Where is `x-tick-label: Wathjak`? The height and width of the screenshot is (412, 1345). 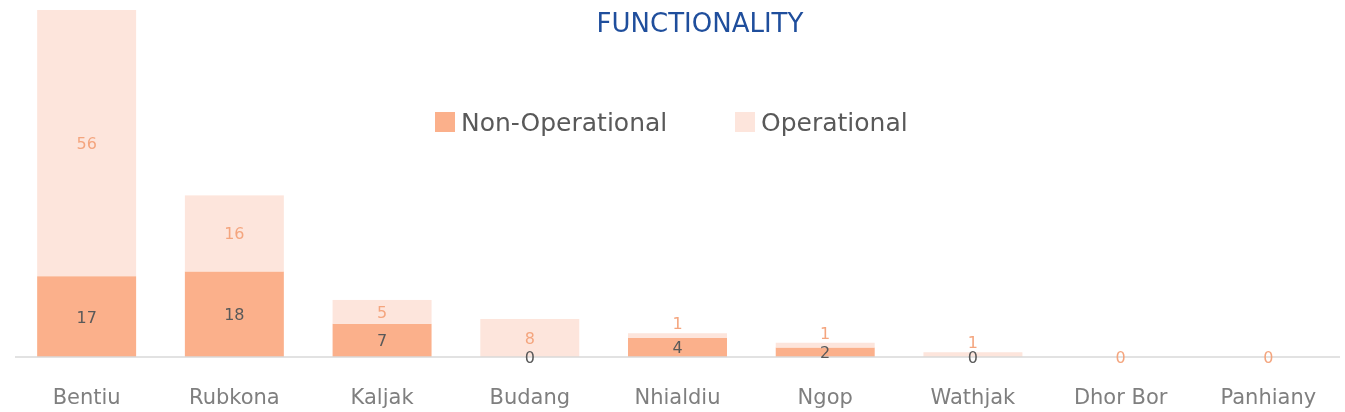
x-tick-label: Wathjak is located at coordinates (973, 397).